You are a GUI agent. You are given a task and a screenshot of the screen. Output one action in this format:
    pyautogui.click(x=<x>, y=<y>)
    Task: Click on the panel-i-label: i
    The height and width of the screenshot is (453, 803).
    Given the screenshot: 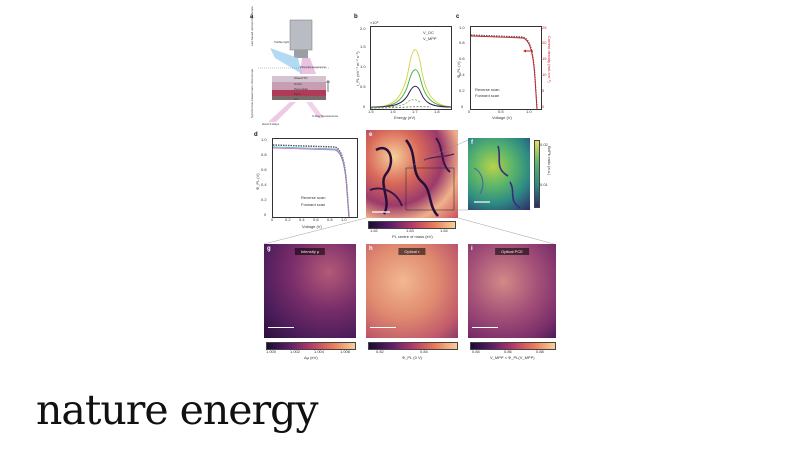 What is the action you would take?
    pyautogui.click(x=472, y=249)
    